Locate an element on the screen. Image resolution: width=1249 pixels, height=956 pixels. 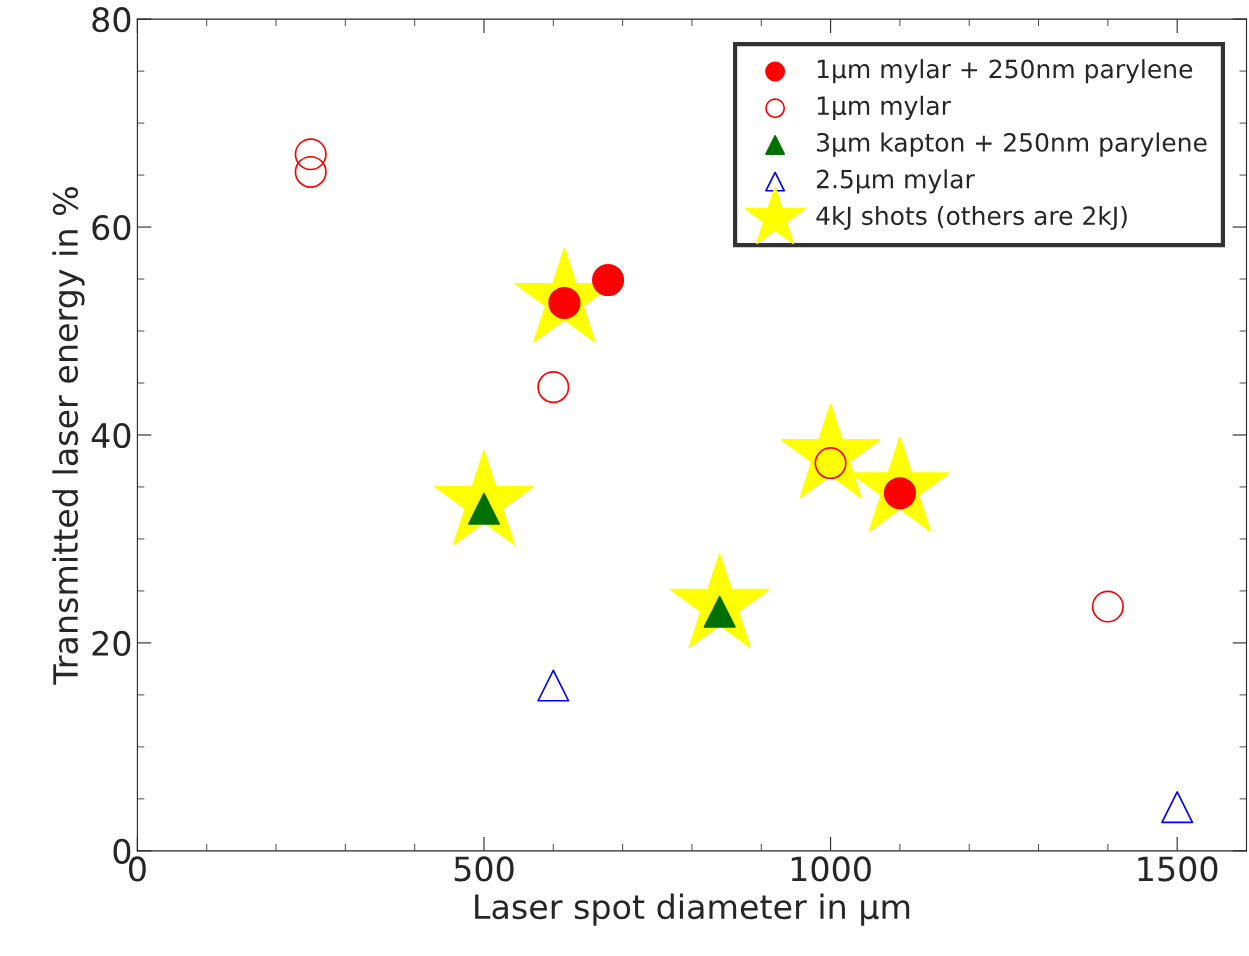
y-tick-label: 60 is located at coordinates (111, 227).